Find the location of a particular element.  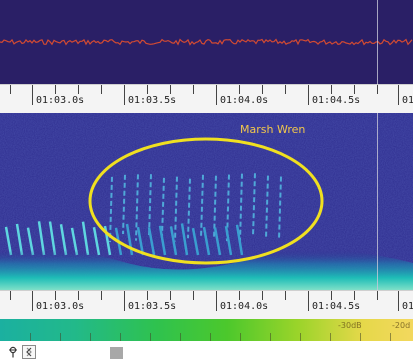

fit-view-button is located at coordinates (29, 352).